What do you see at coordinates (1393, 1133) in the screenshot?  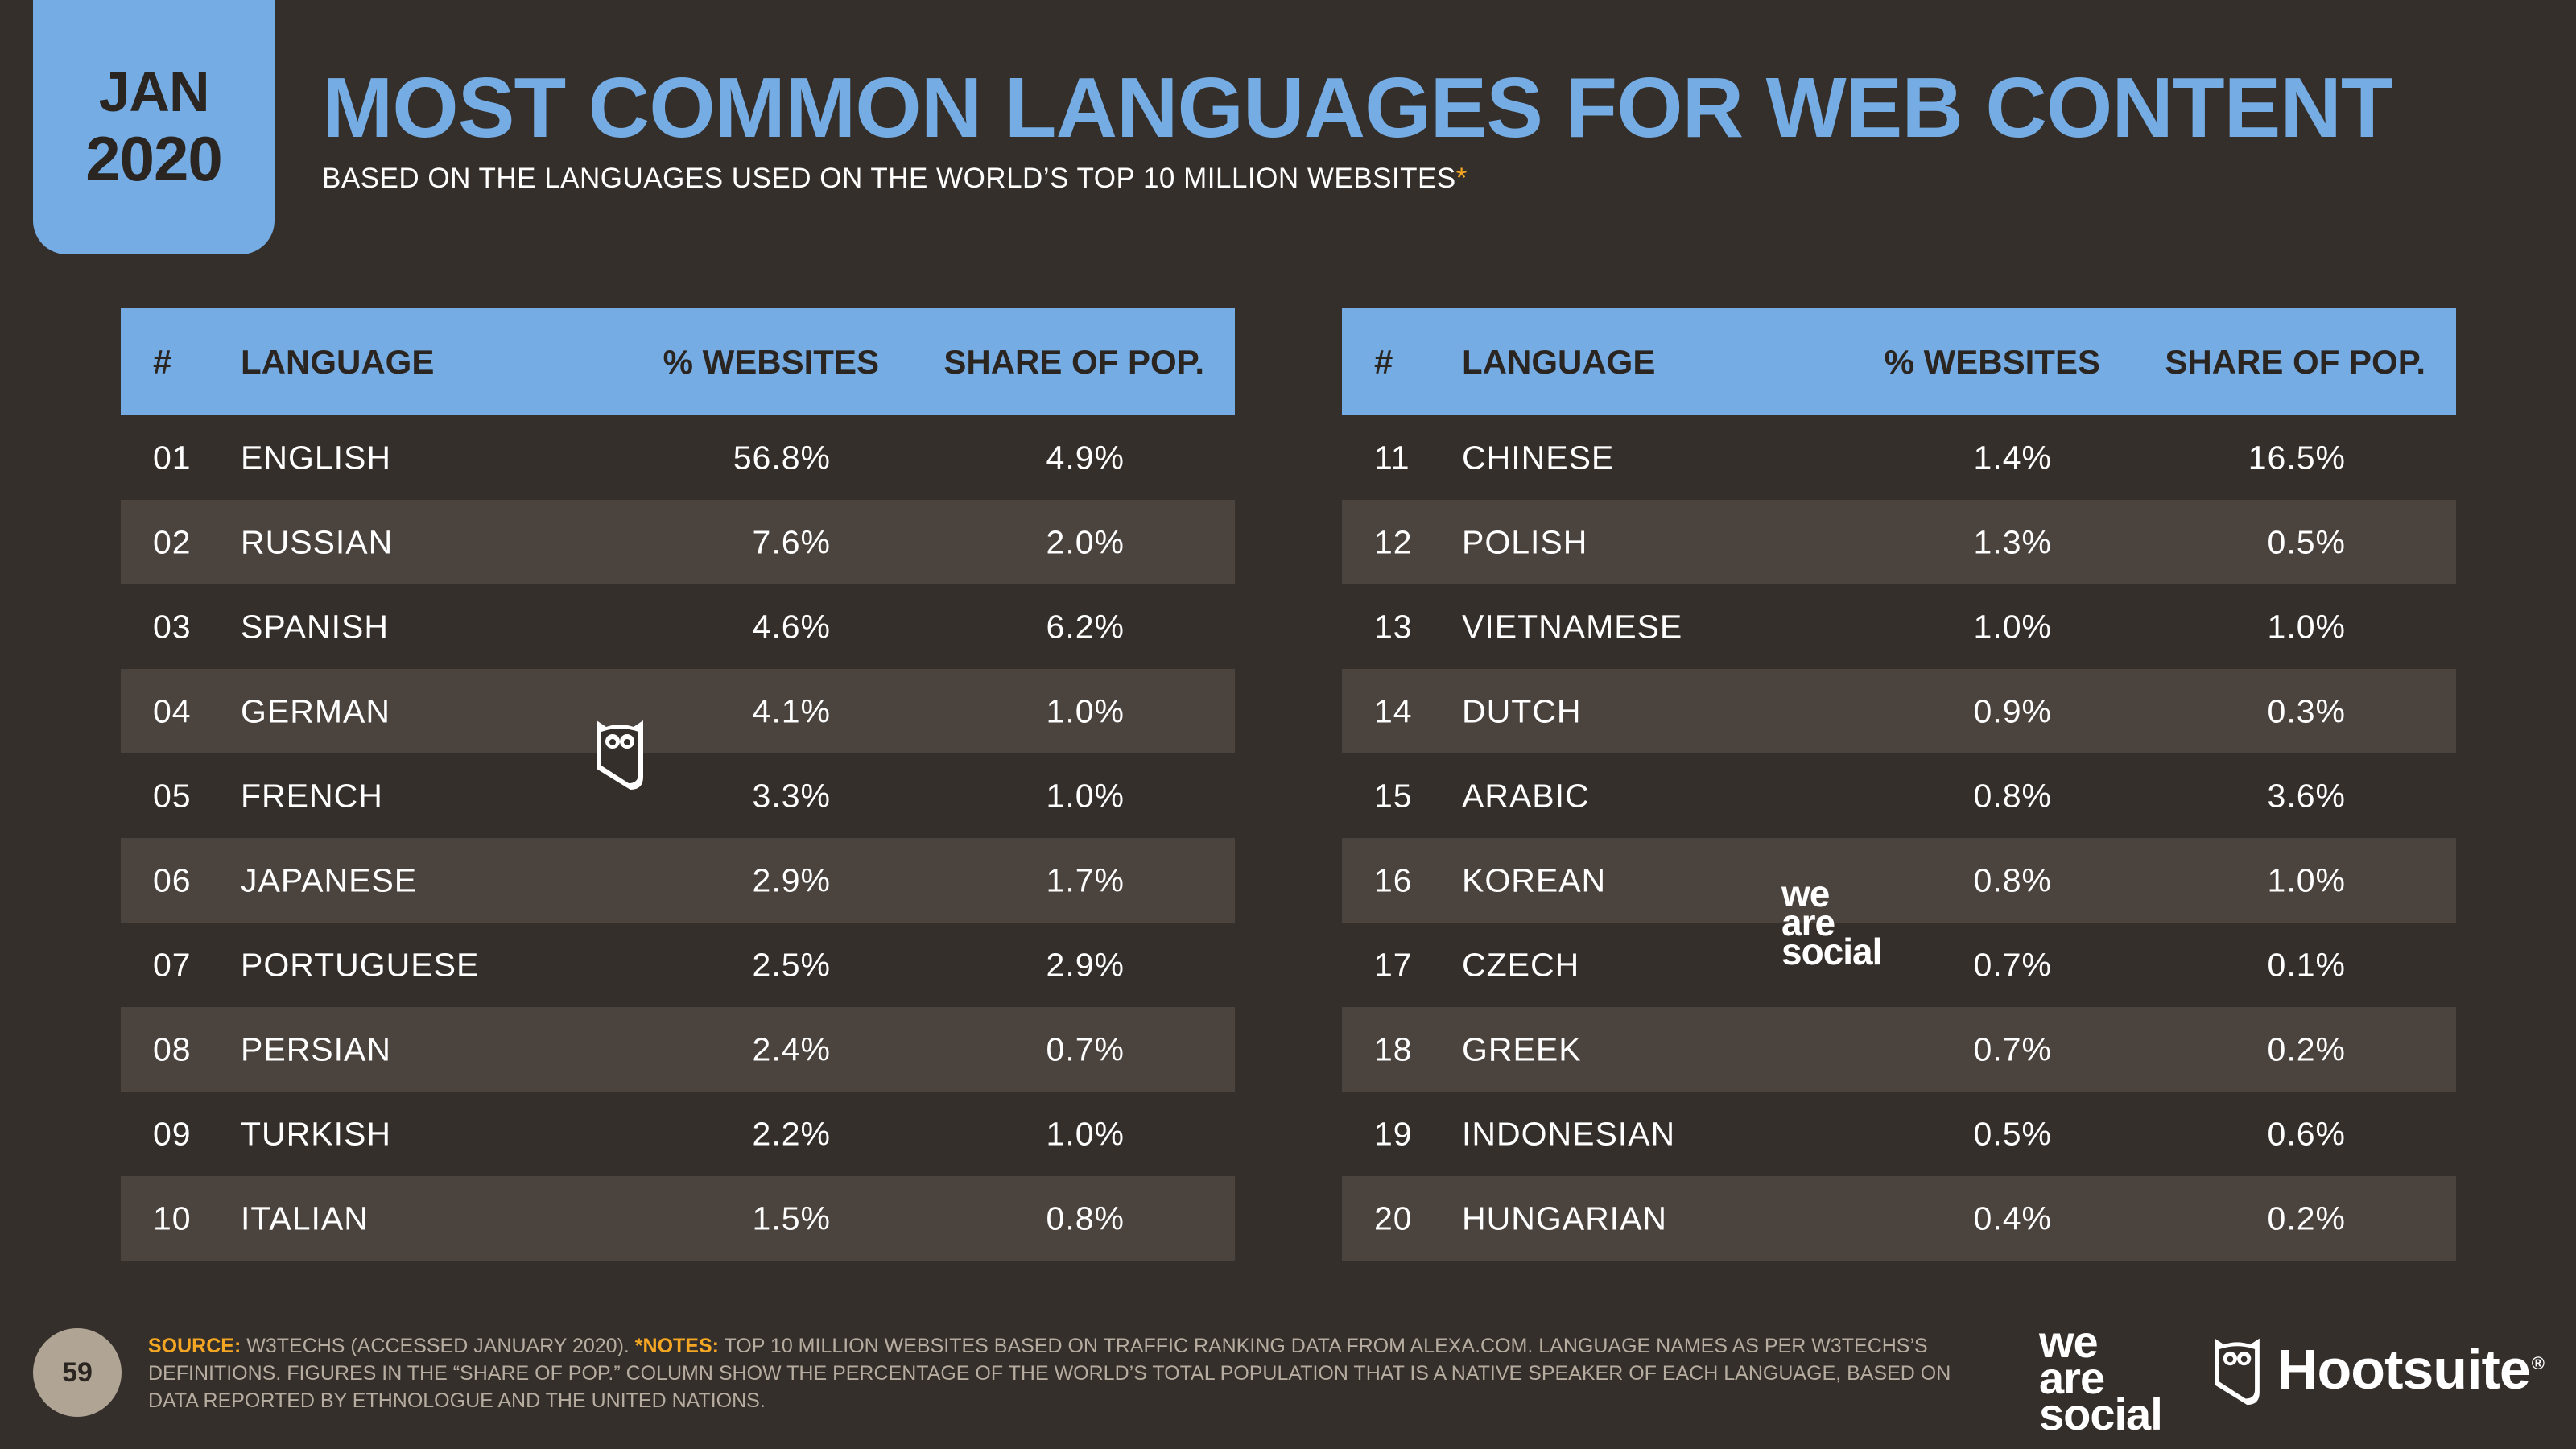 I see `row-rank: 19` at bounding box center [1393, 1133].